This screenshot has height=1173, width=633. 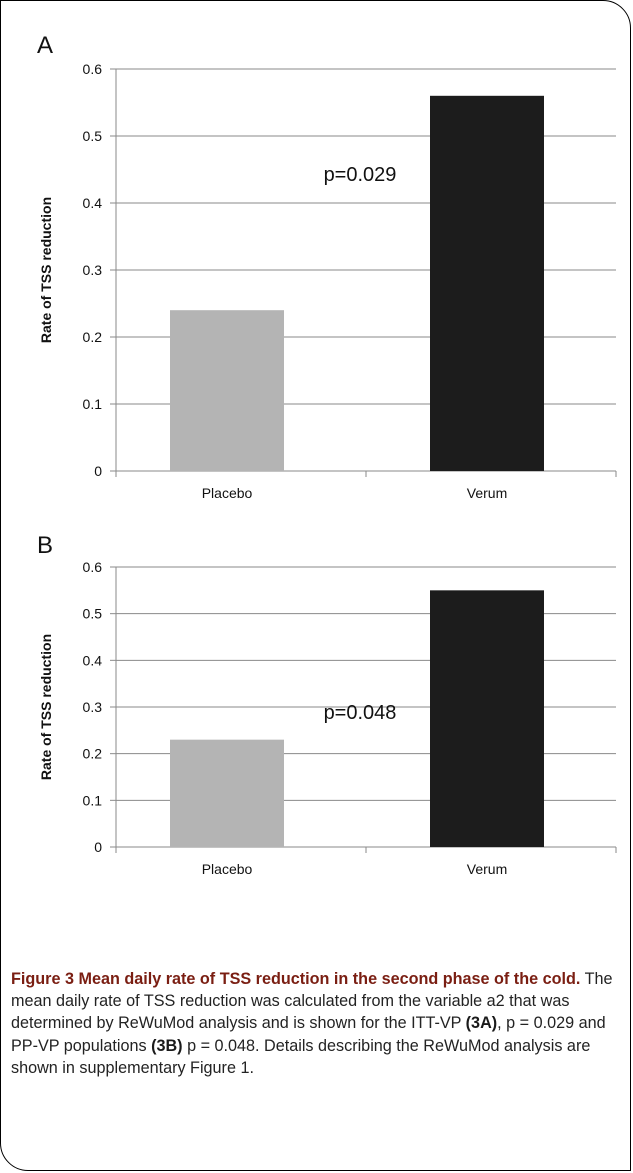 I want to click on panel-b-ytick-label: 0.3, so click(x=93, y=707).